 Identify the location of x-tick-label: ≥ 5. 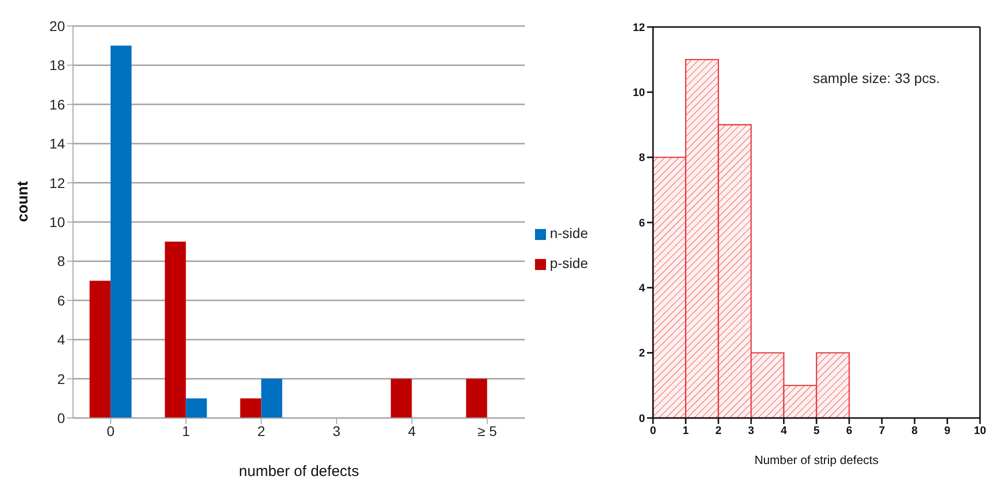
(488, 430).